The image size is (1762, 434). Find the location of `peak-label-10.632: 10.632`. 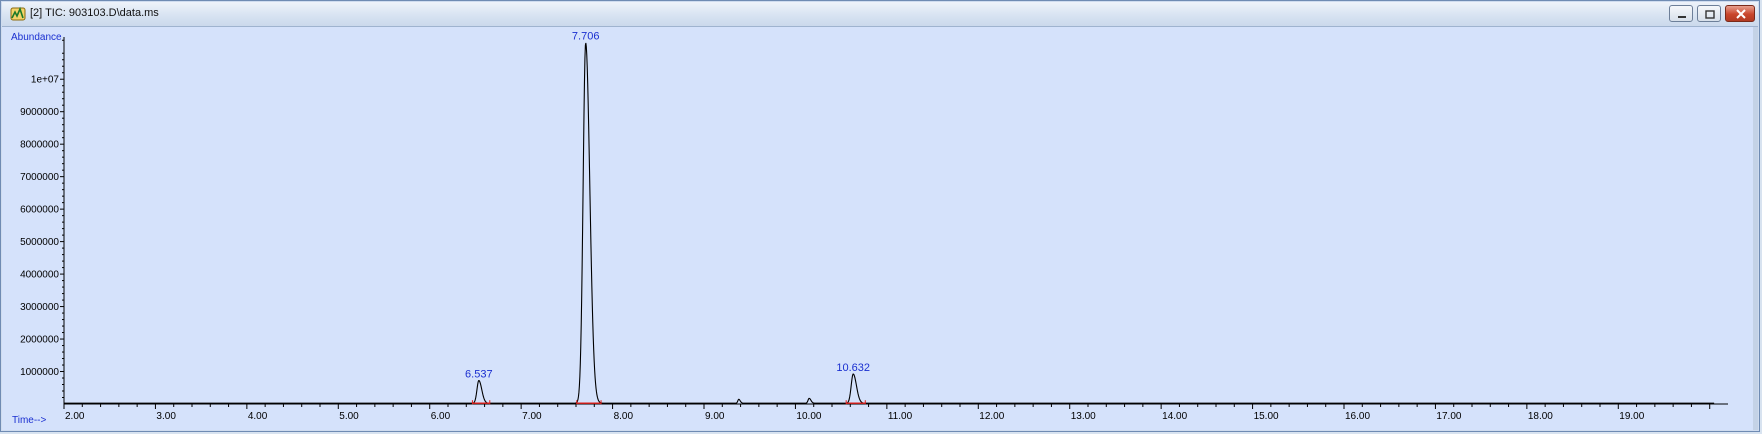

peak-label-10.632: 10.632 is located at coordinates (853, 368).